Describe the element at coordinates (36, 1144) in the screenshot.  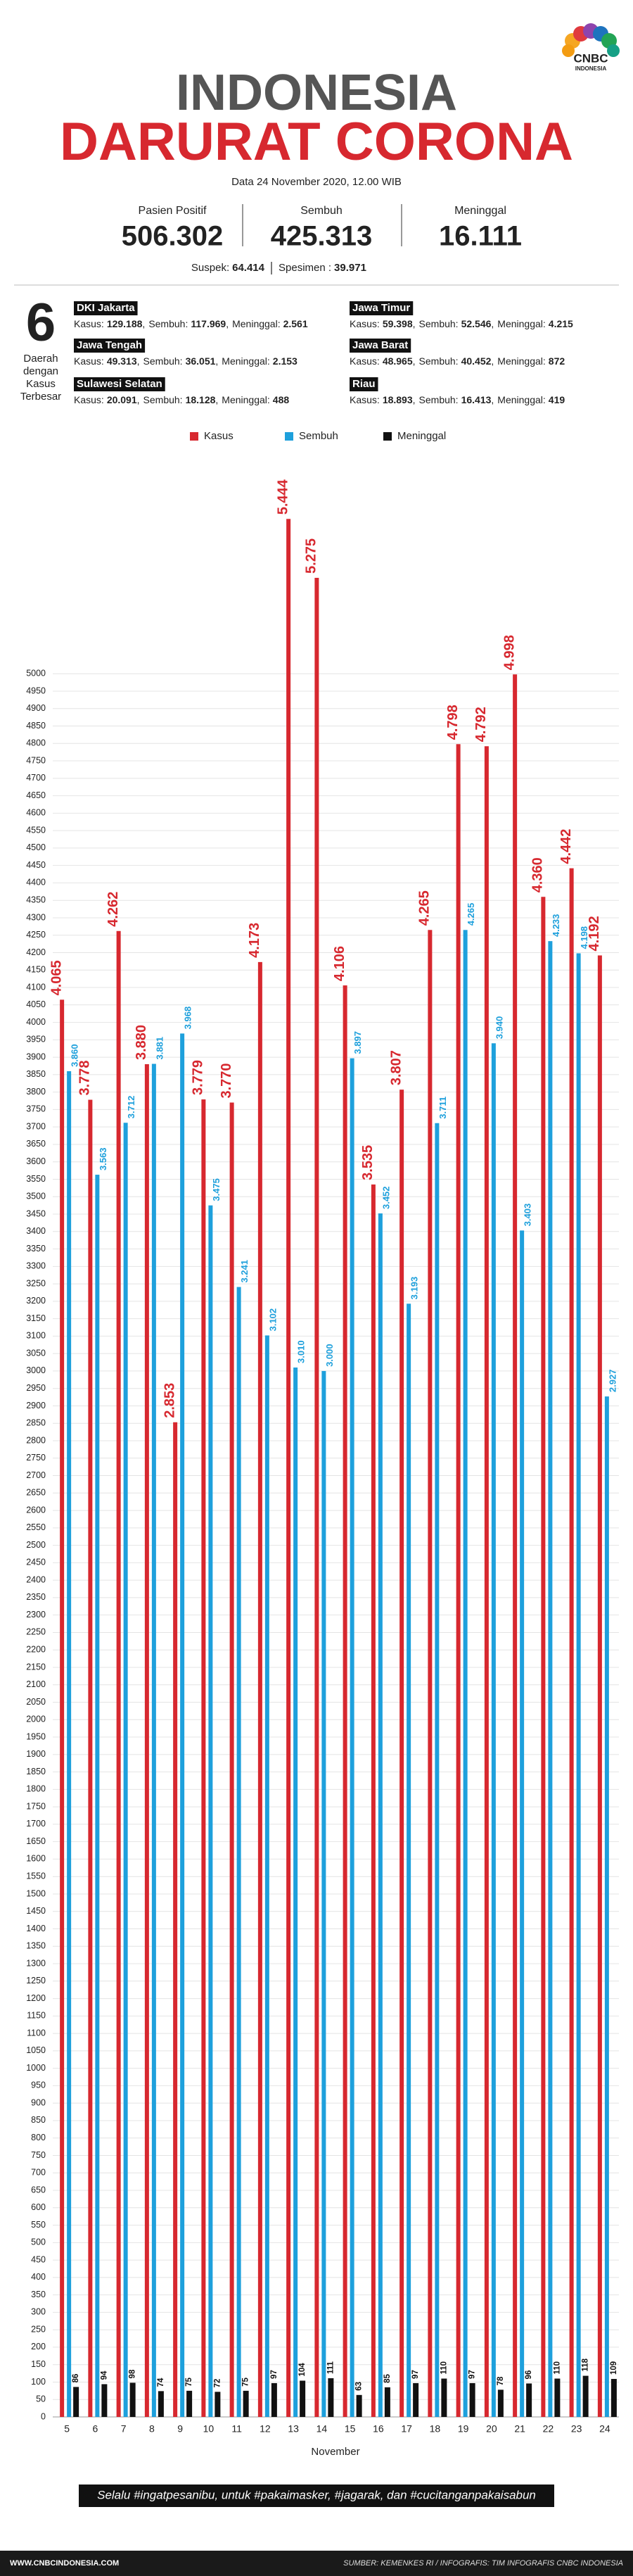
I see `y-tick-label: 3650` at that location.